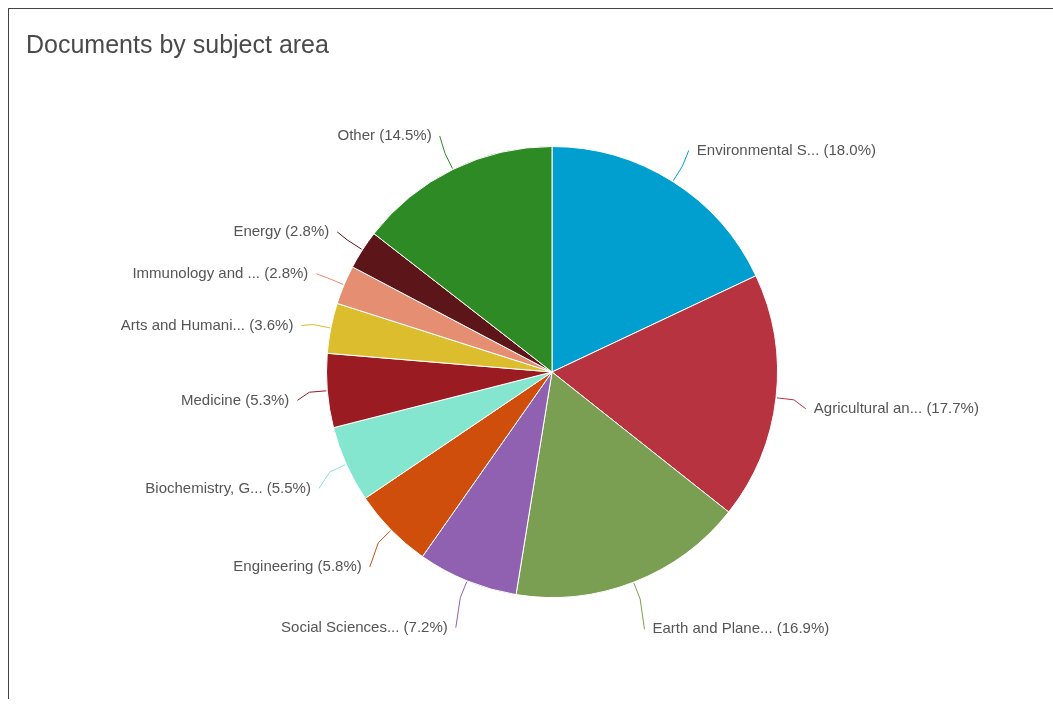 The height and width of the screenshot is (711, 1053). Describe the element at coordinates (741, 628) in the screenshot. I see `slice-label: Earth and Plane... (16.9%)` at that location.